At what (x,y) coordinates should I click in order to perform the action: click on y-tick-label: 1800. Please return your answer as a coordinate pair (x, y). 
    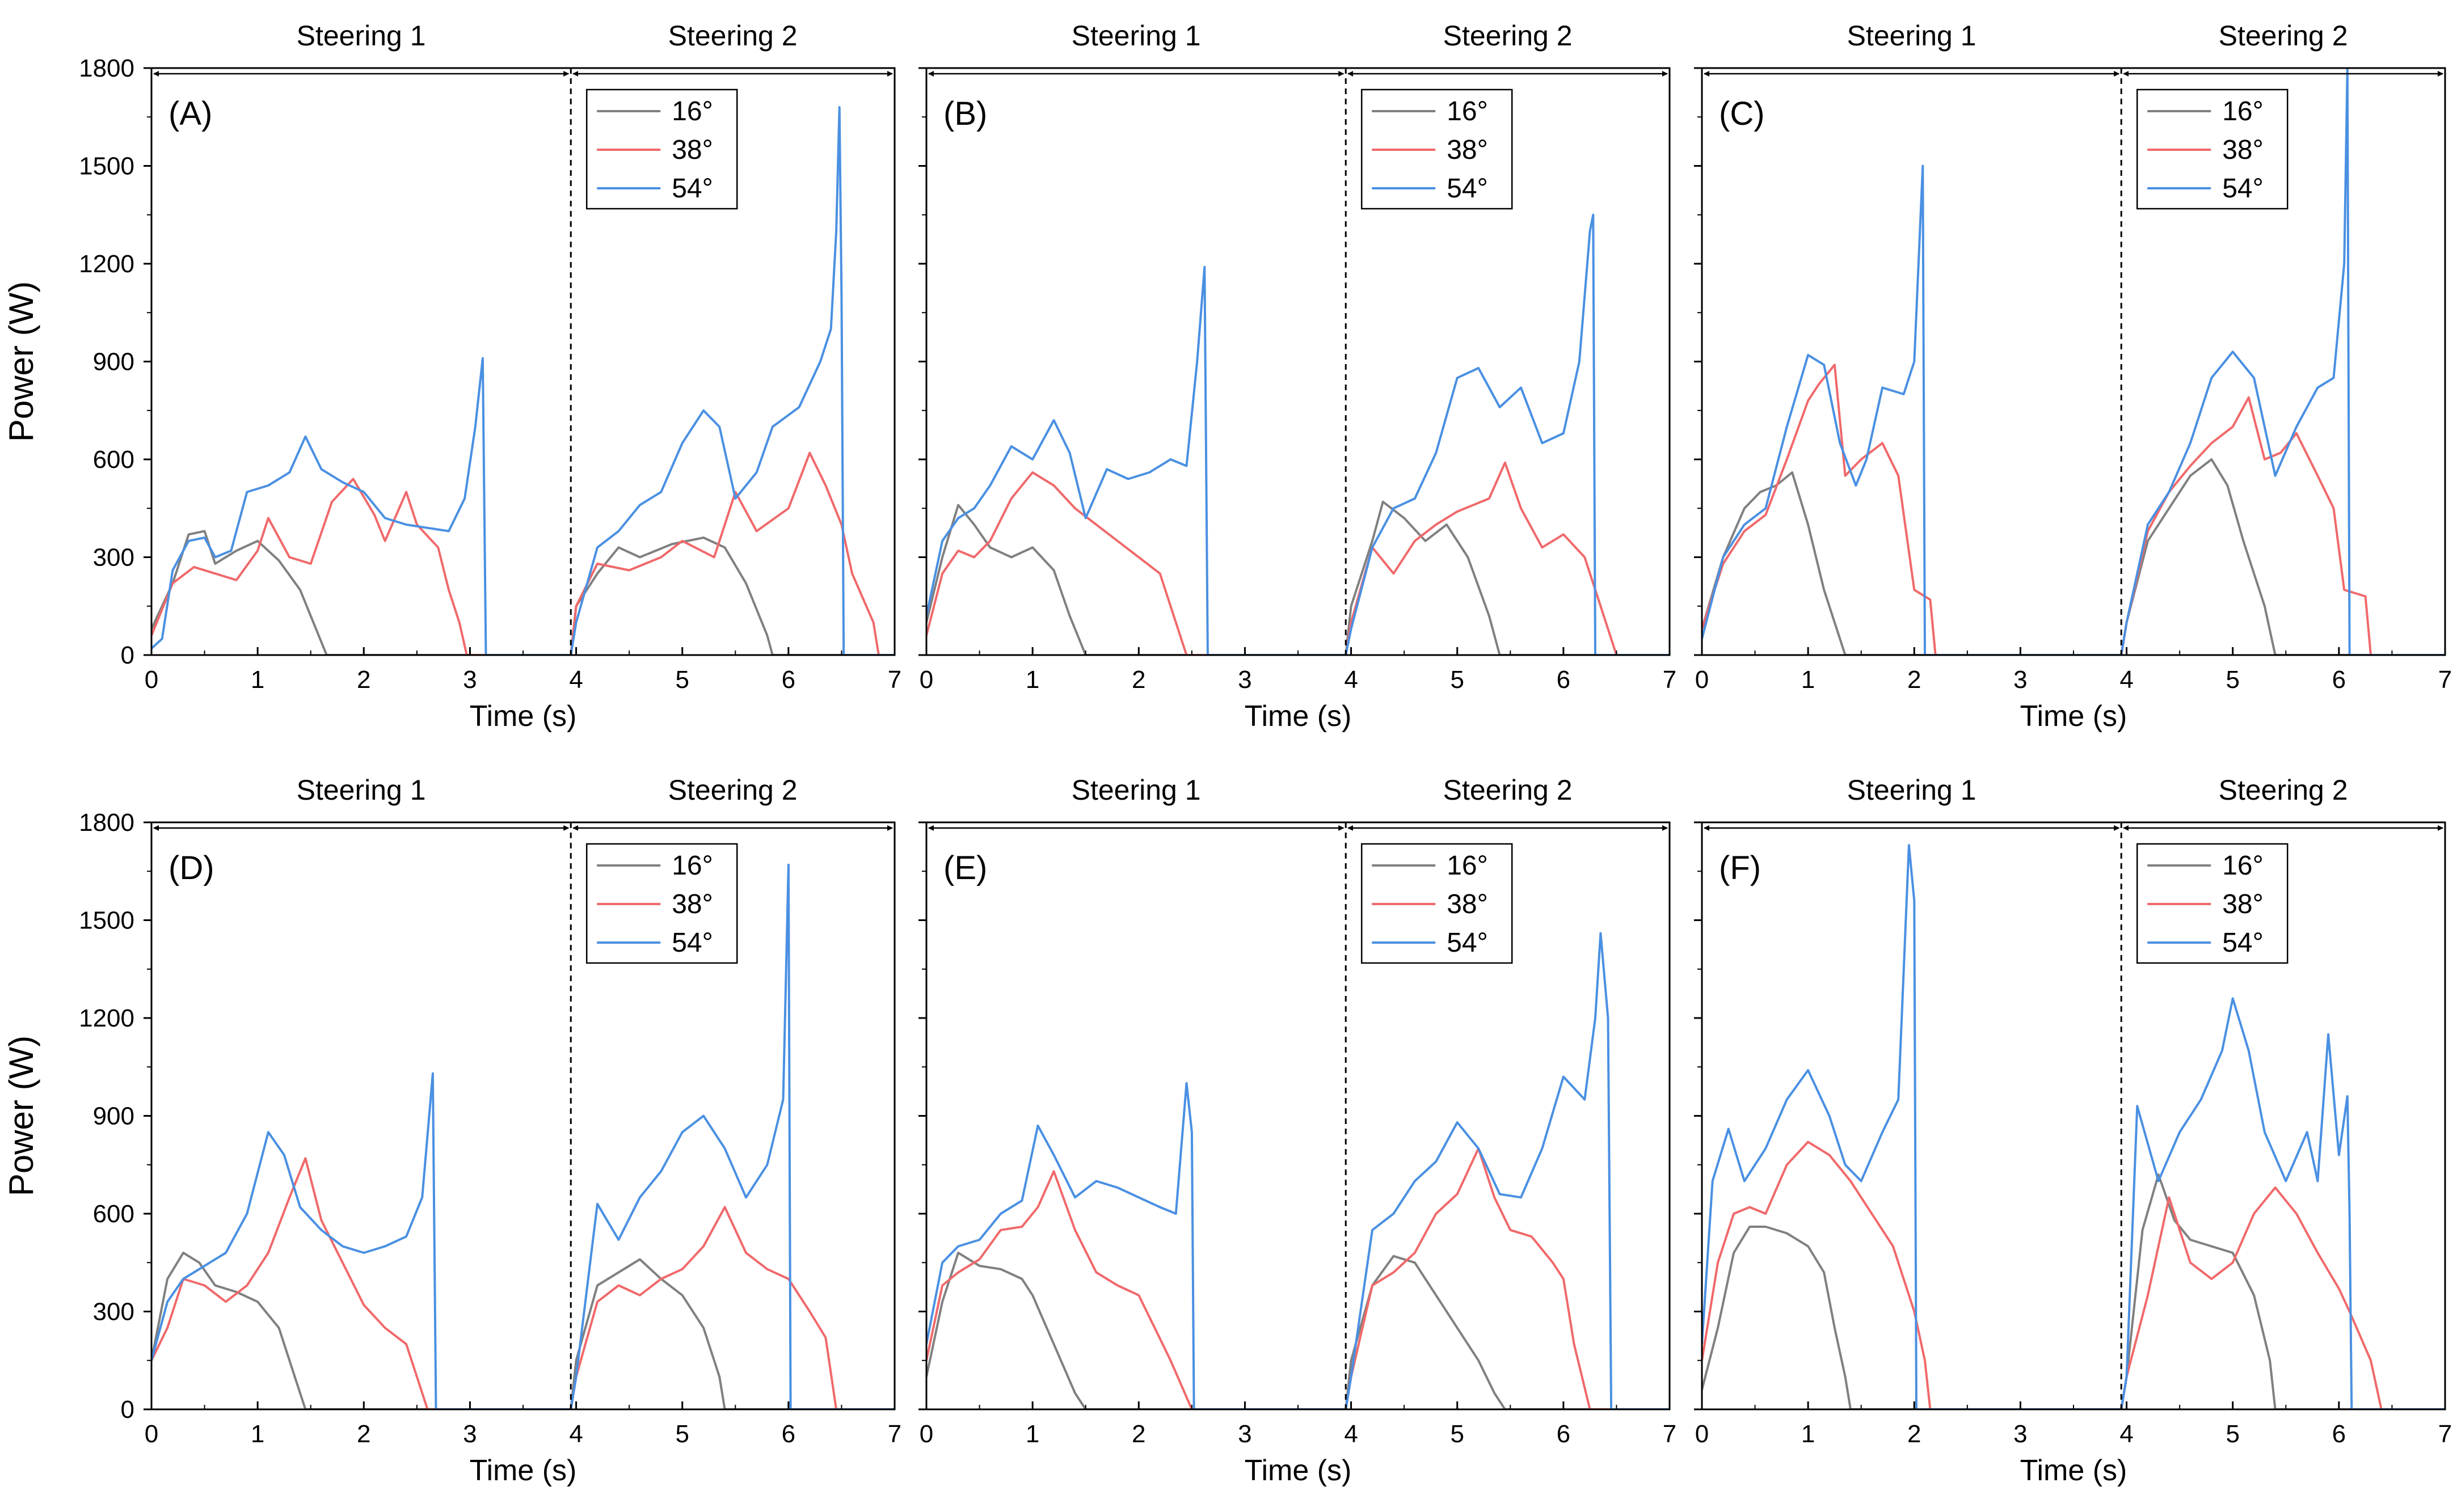
    Looking at the image, I should click on (107, 68).